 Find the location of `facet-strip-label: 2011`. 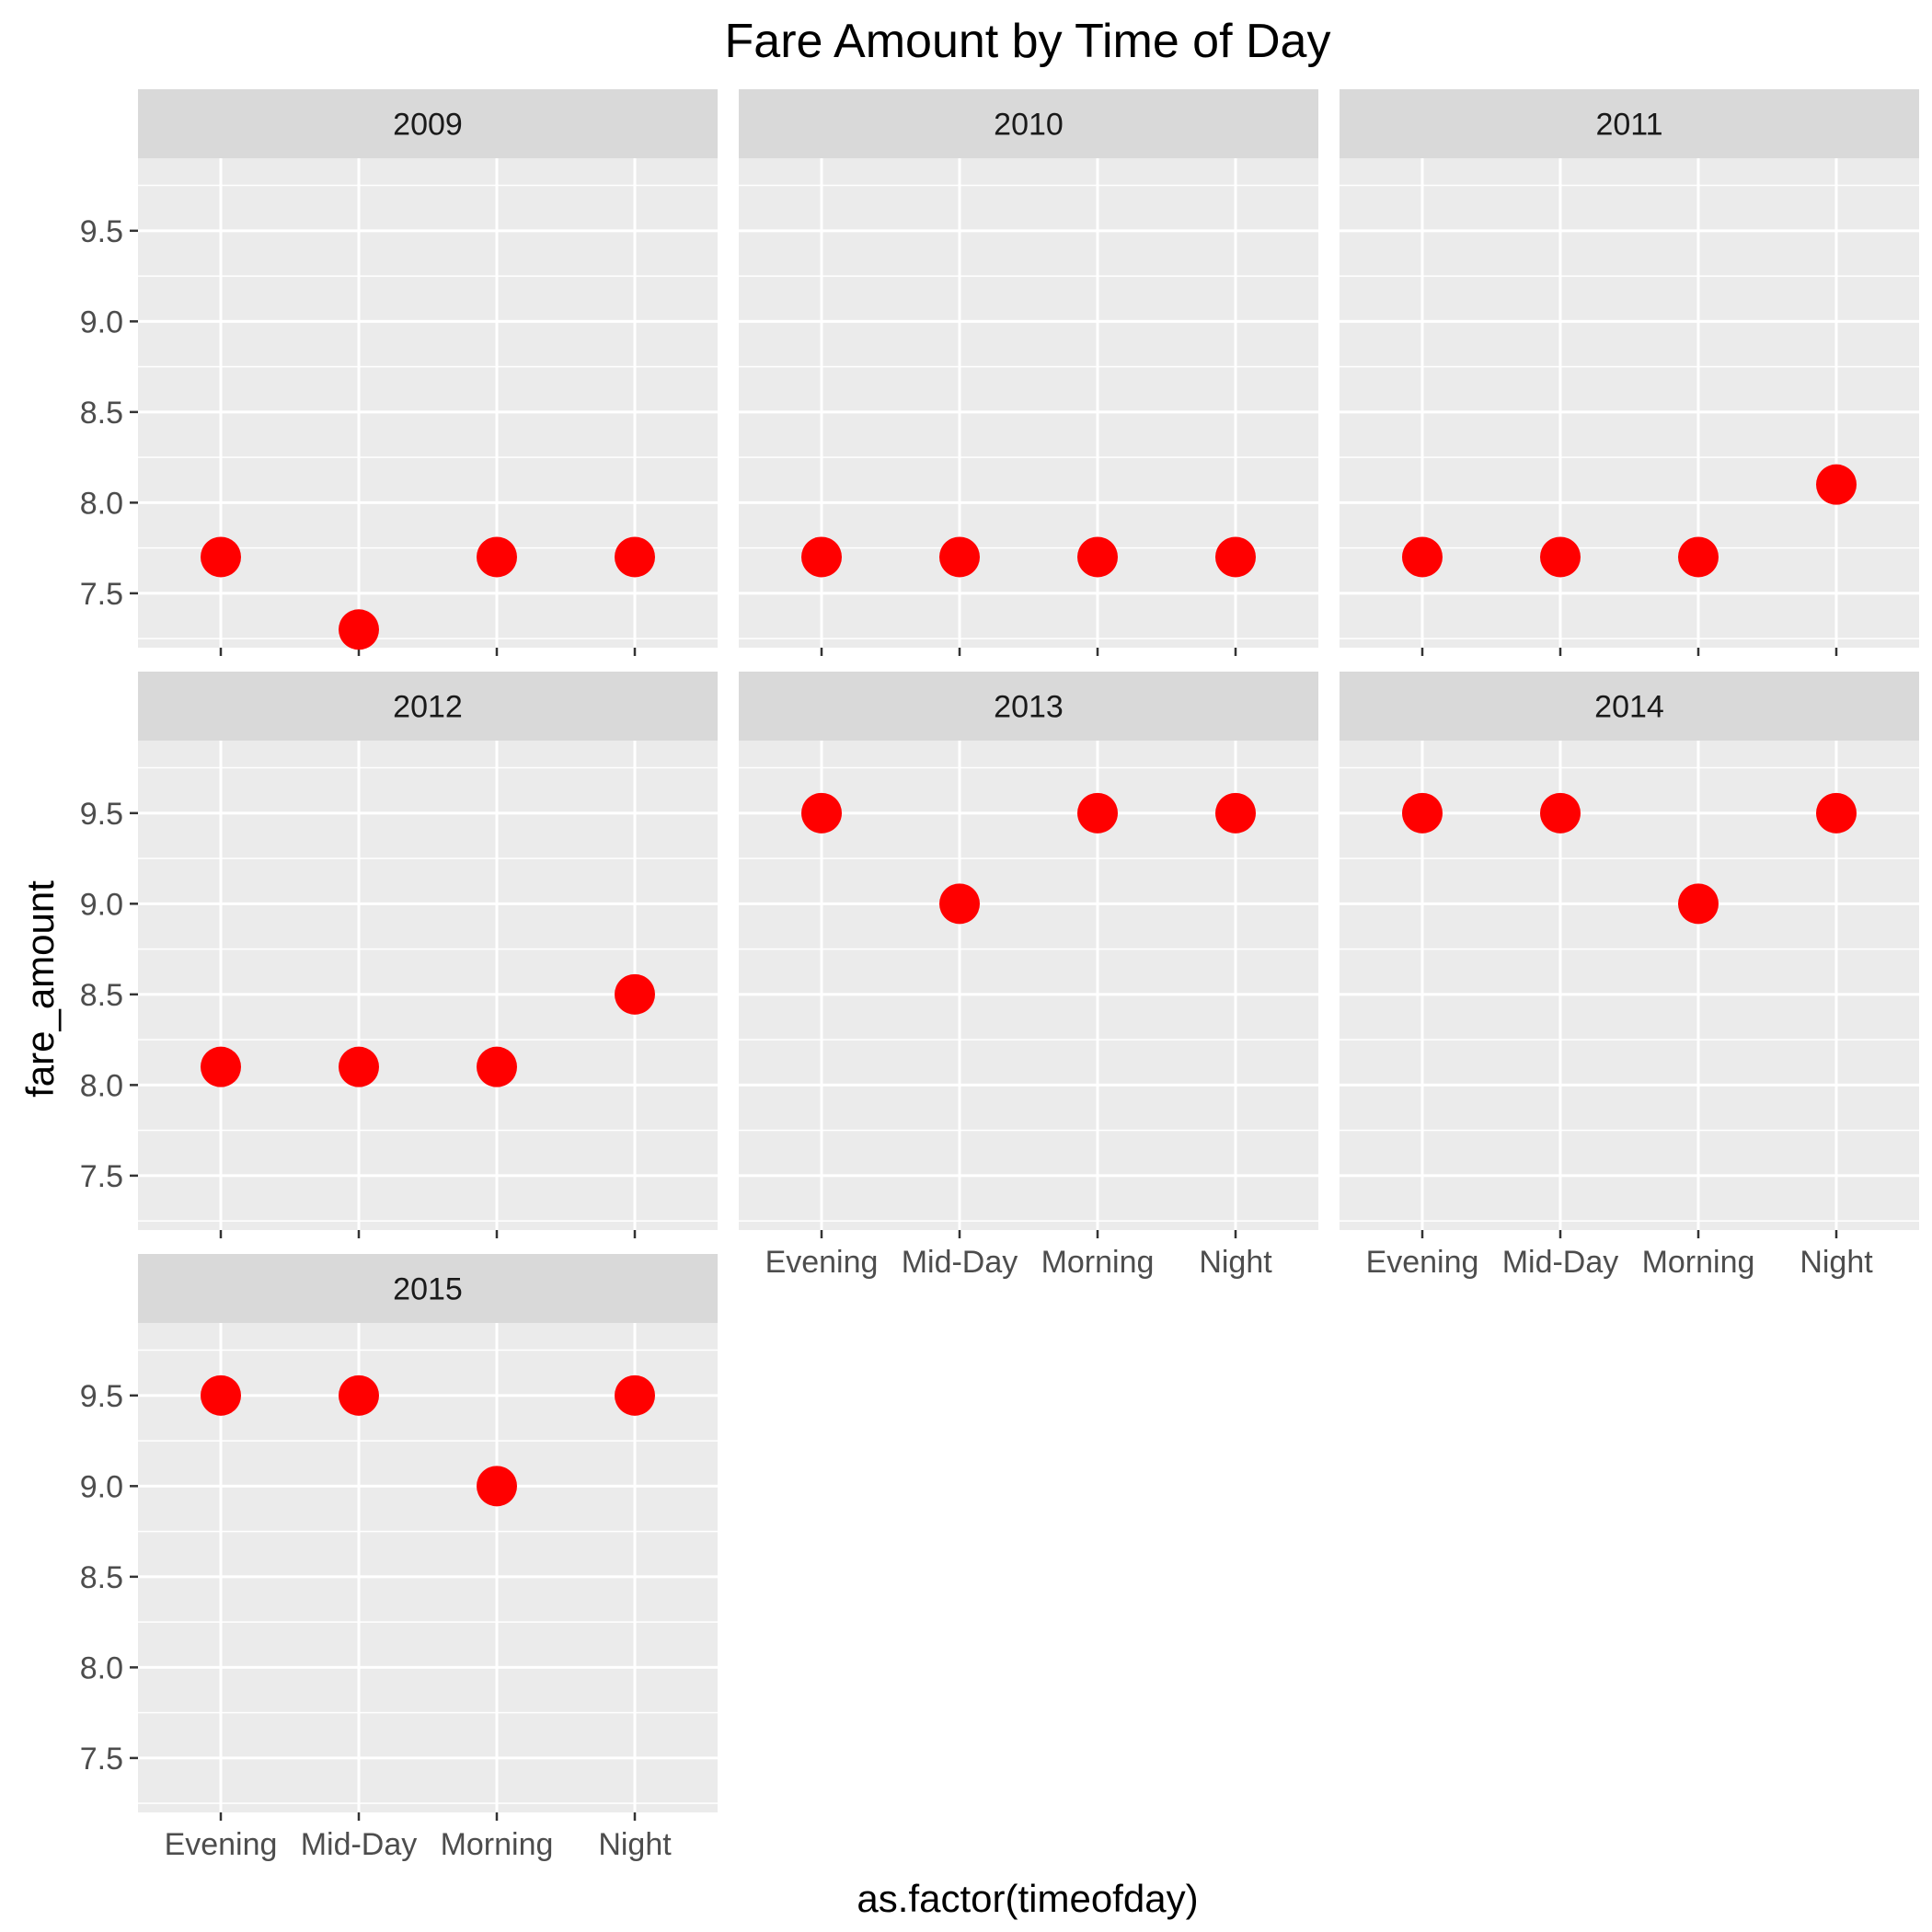

facet-strip-label: 2011 is located at coordinates (1628, 126).